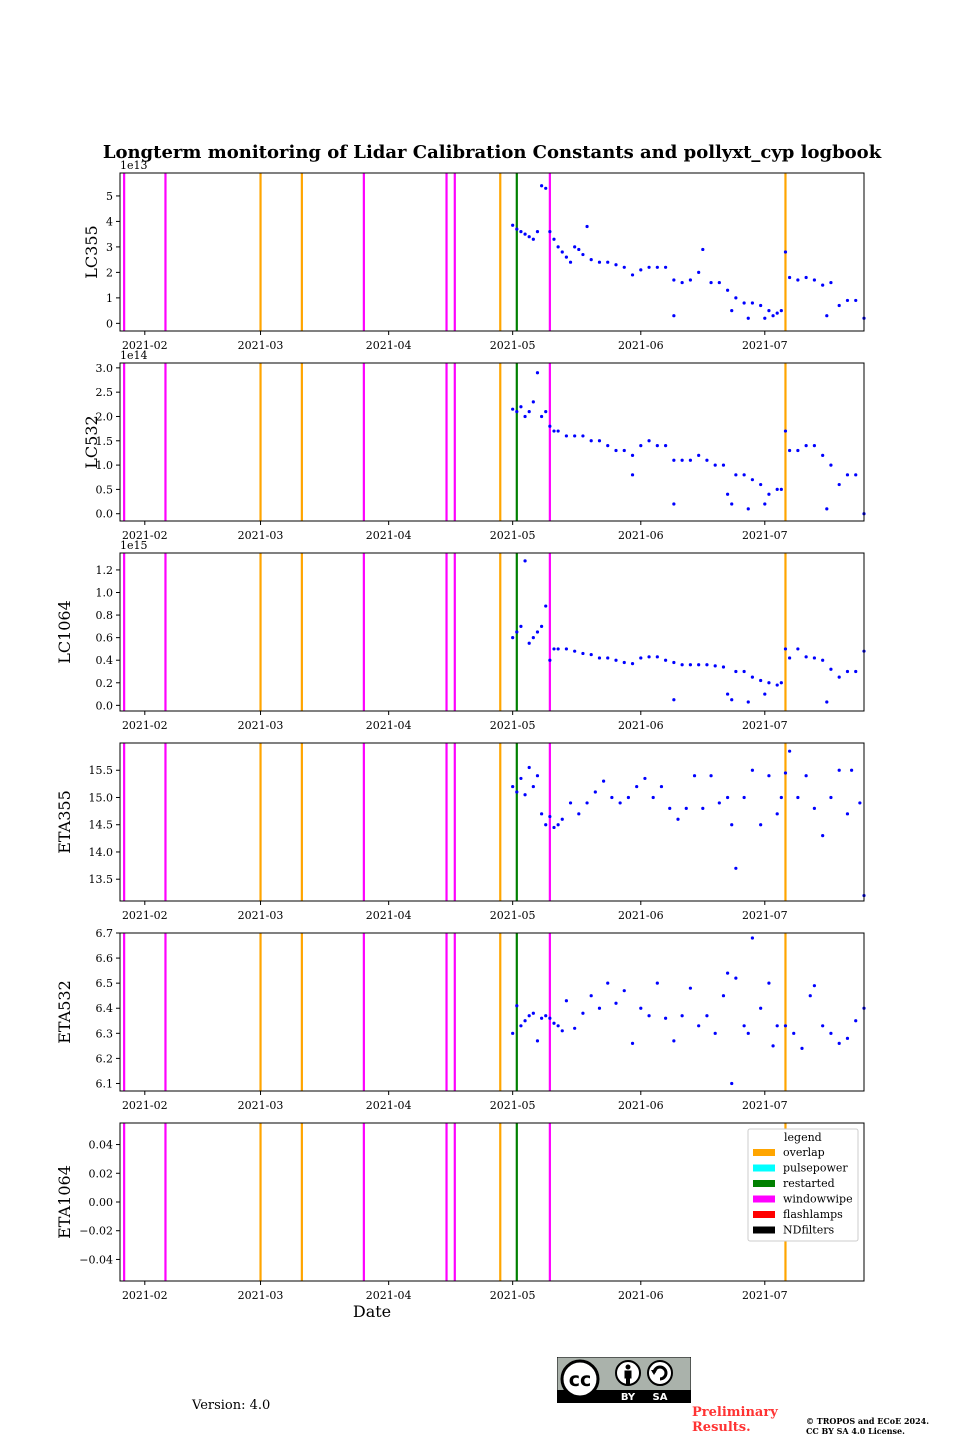 This screenshot has height=1440, width=960. I want to click on y-tick-label: 13.5, so click(101, 879).